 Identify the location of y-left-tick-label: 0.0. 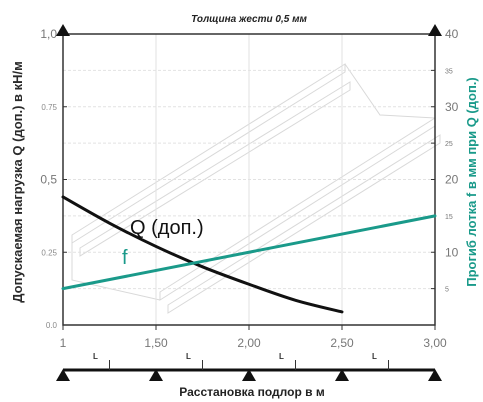
(52, 325).